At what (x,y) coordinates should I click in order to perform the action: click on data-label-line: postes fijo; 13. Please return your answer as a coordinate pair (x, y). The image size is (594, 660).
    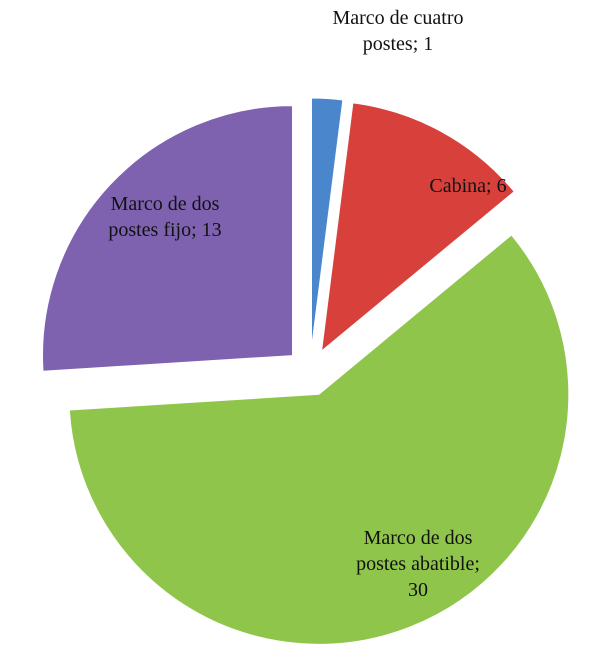
    Looking at the image, I should click on (164, 230).